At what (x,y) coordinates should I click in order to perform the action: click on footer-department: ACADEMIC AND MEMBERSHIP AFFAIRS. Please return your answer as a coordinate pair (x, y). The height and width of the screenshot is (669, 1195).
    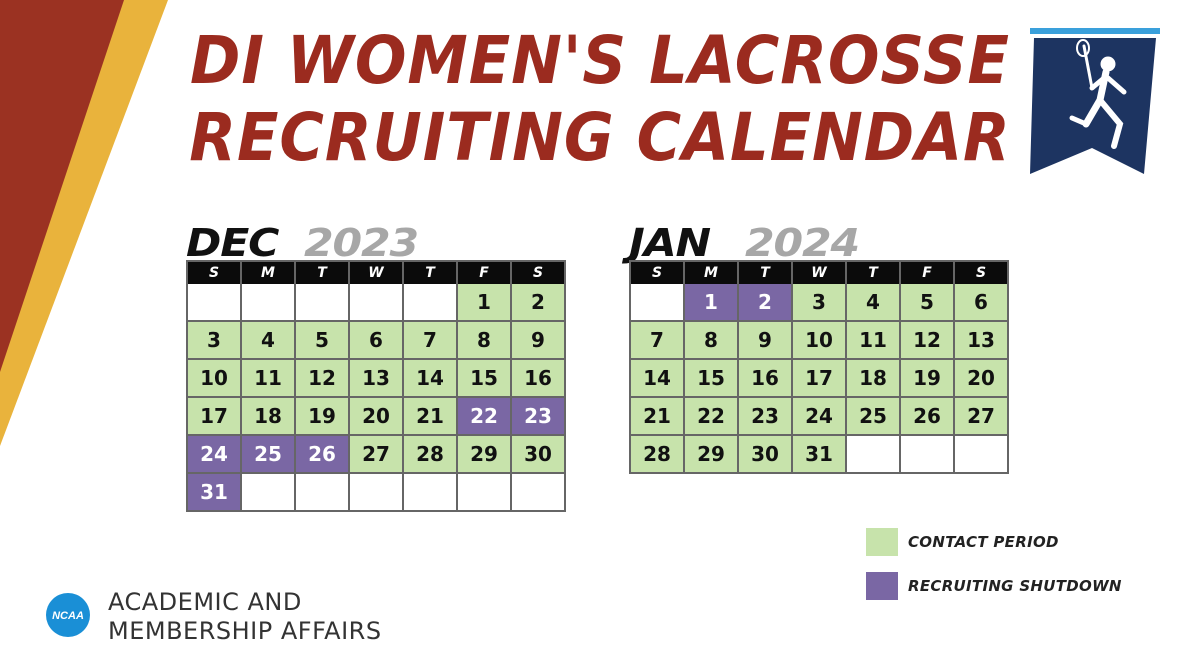
    Looking at the image, I should click on (245, 617).